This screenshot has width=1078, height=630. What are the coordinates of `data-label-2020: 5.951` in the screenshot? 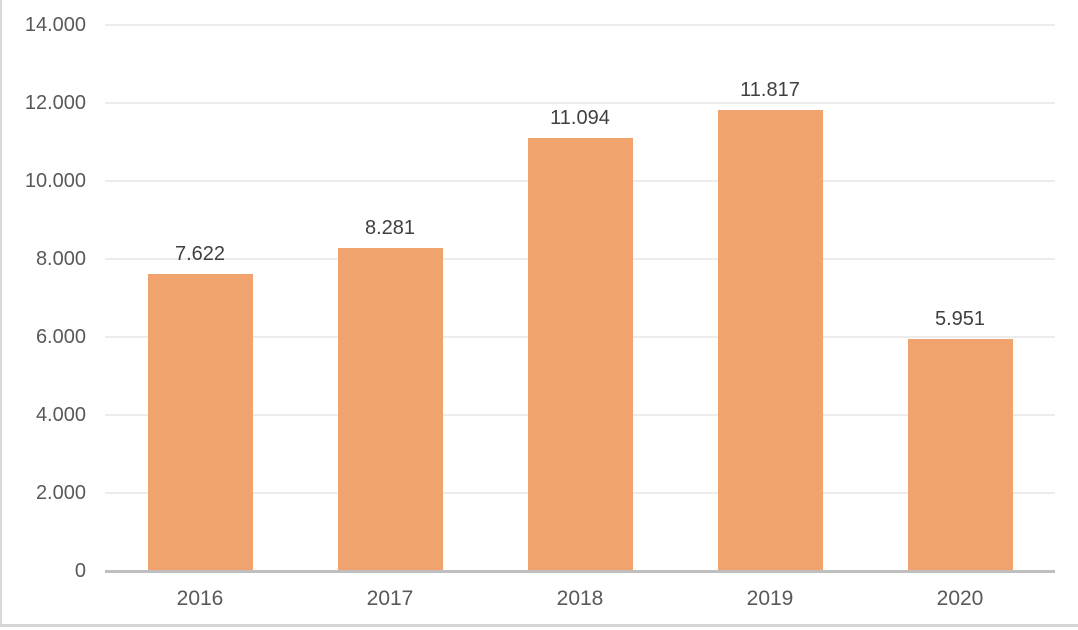 It's located at (960, 318).